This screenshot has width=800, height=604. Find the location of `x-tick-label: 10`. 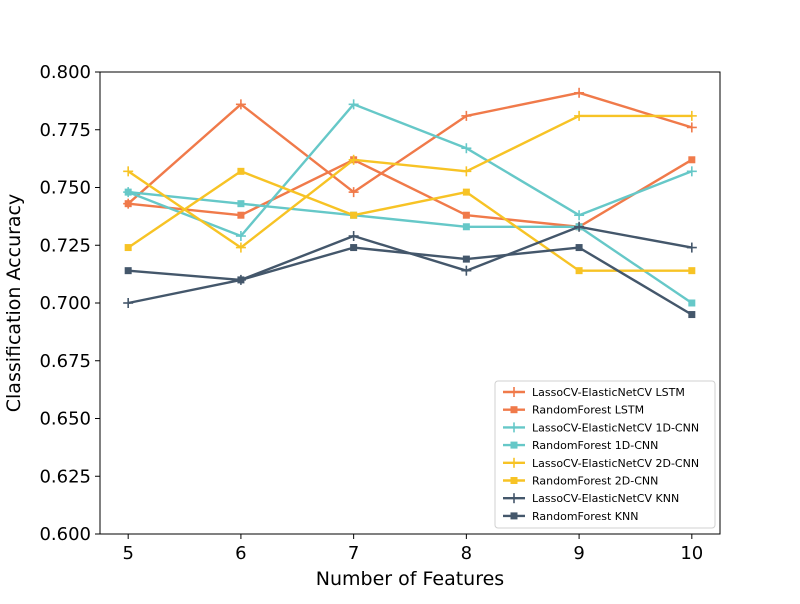

x-tick-label: 10 is located at coordinates (691, 553).